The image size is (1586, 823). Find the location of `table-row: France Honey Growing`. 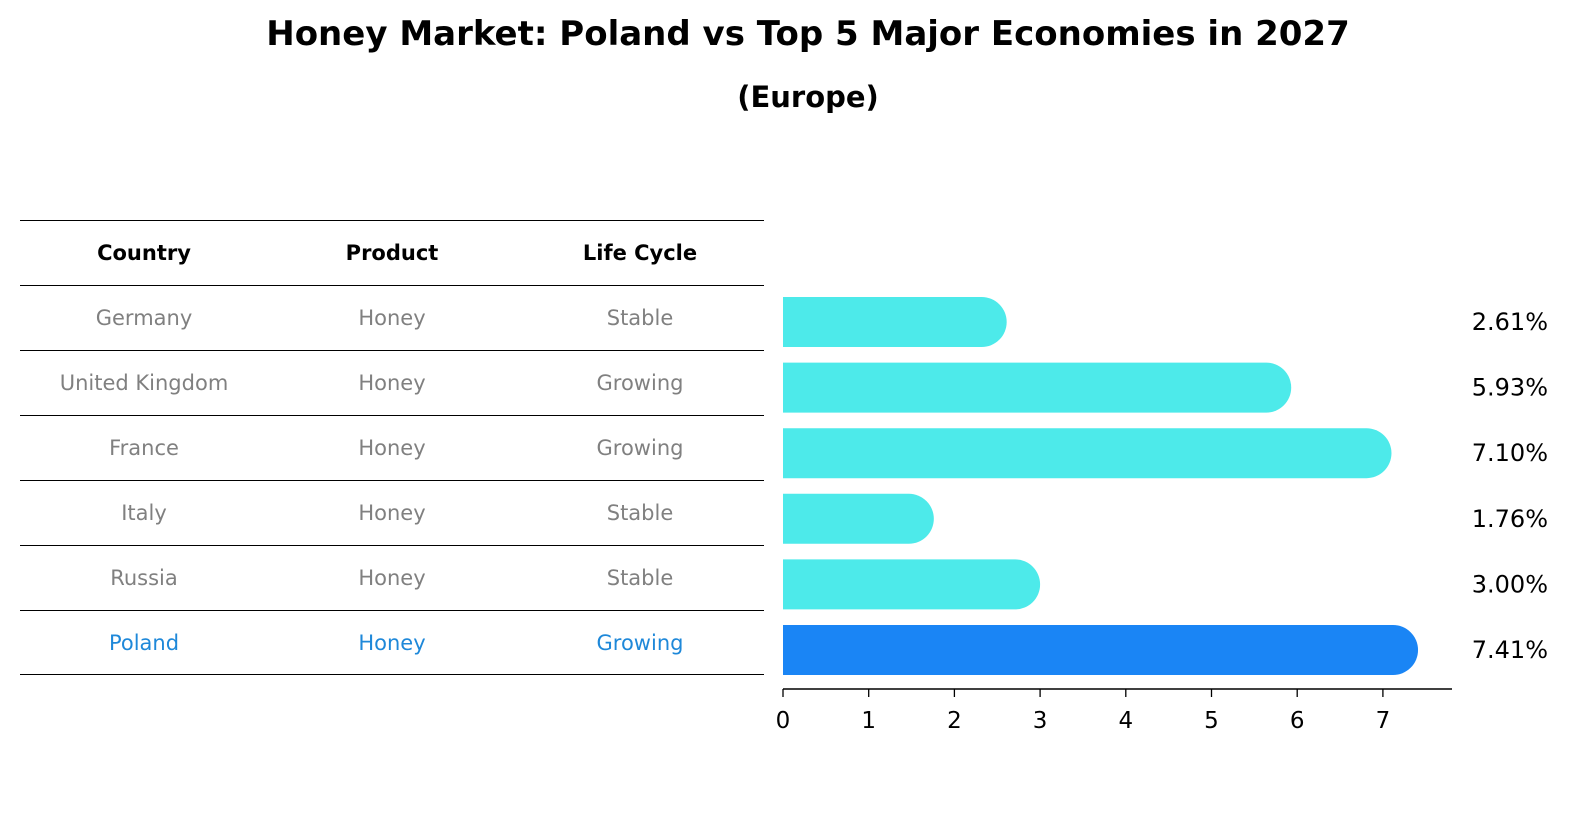

table-row: France Honey Growing is located at coordinates (392, 447).